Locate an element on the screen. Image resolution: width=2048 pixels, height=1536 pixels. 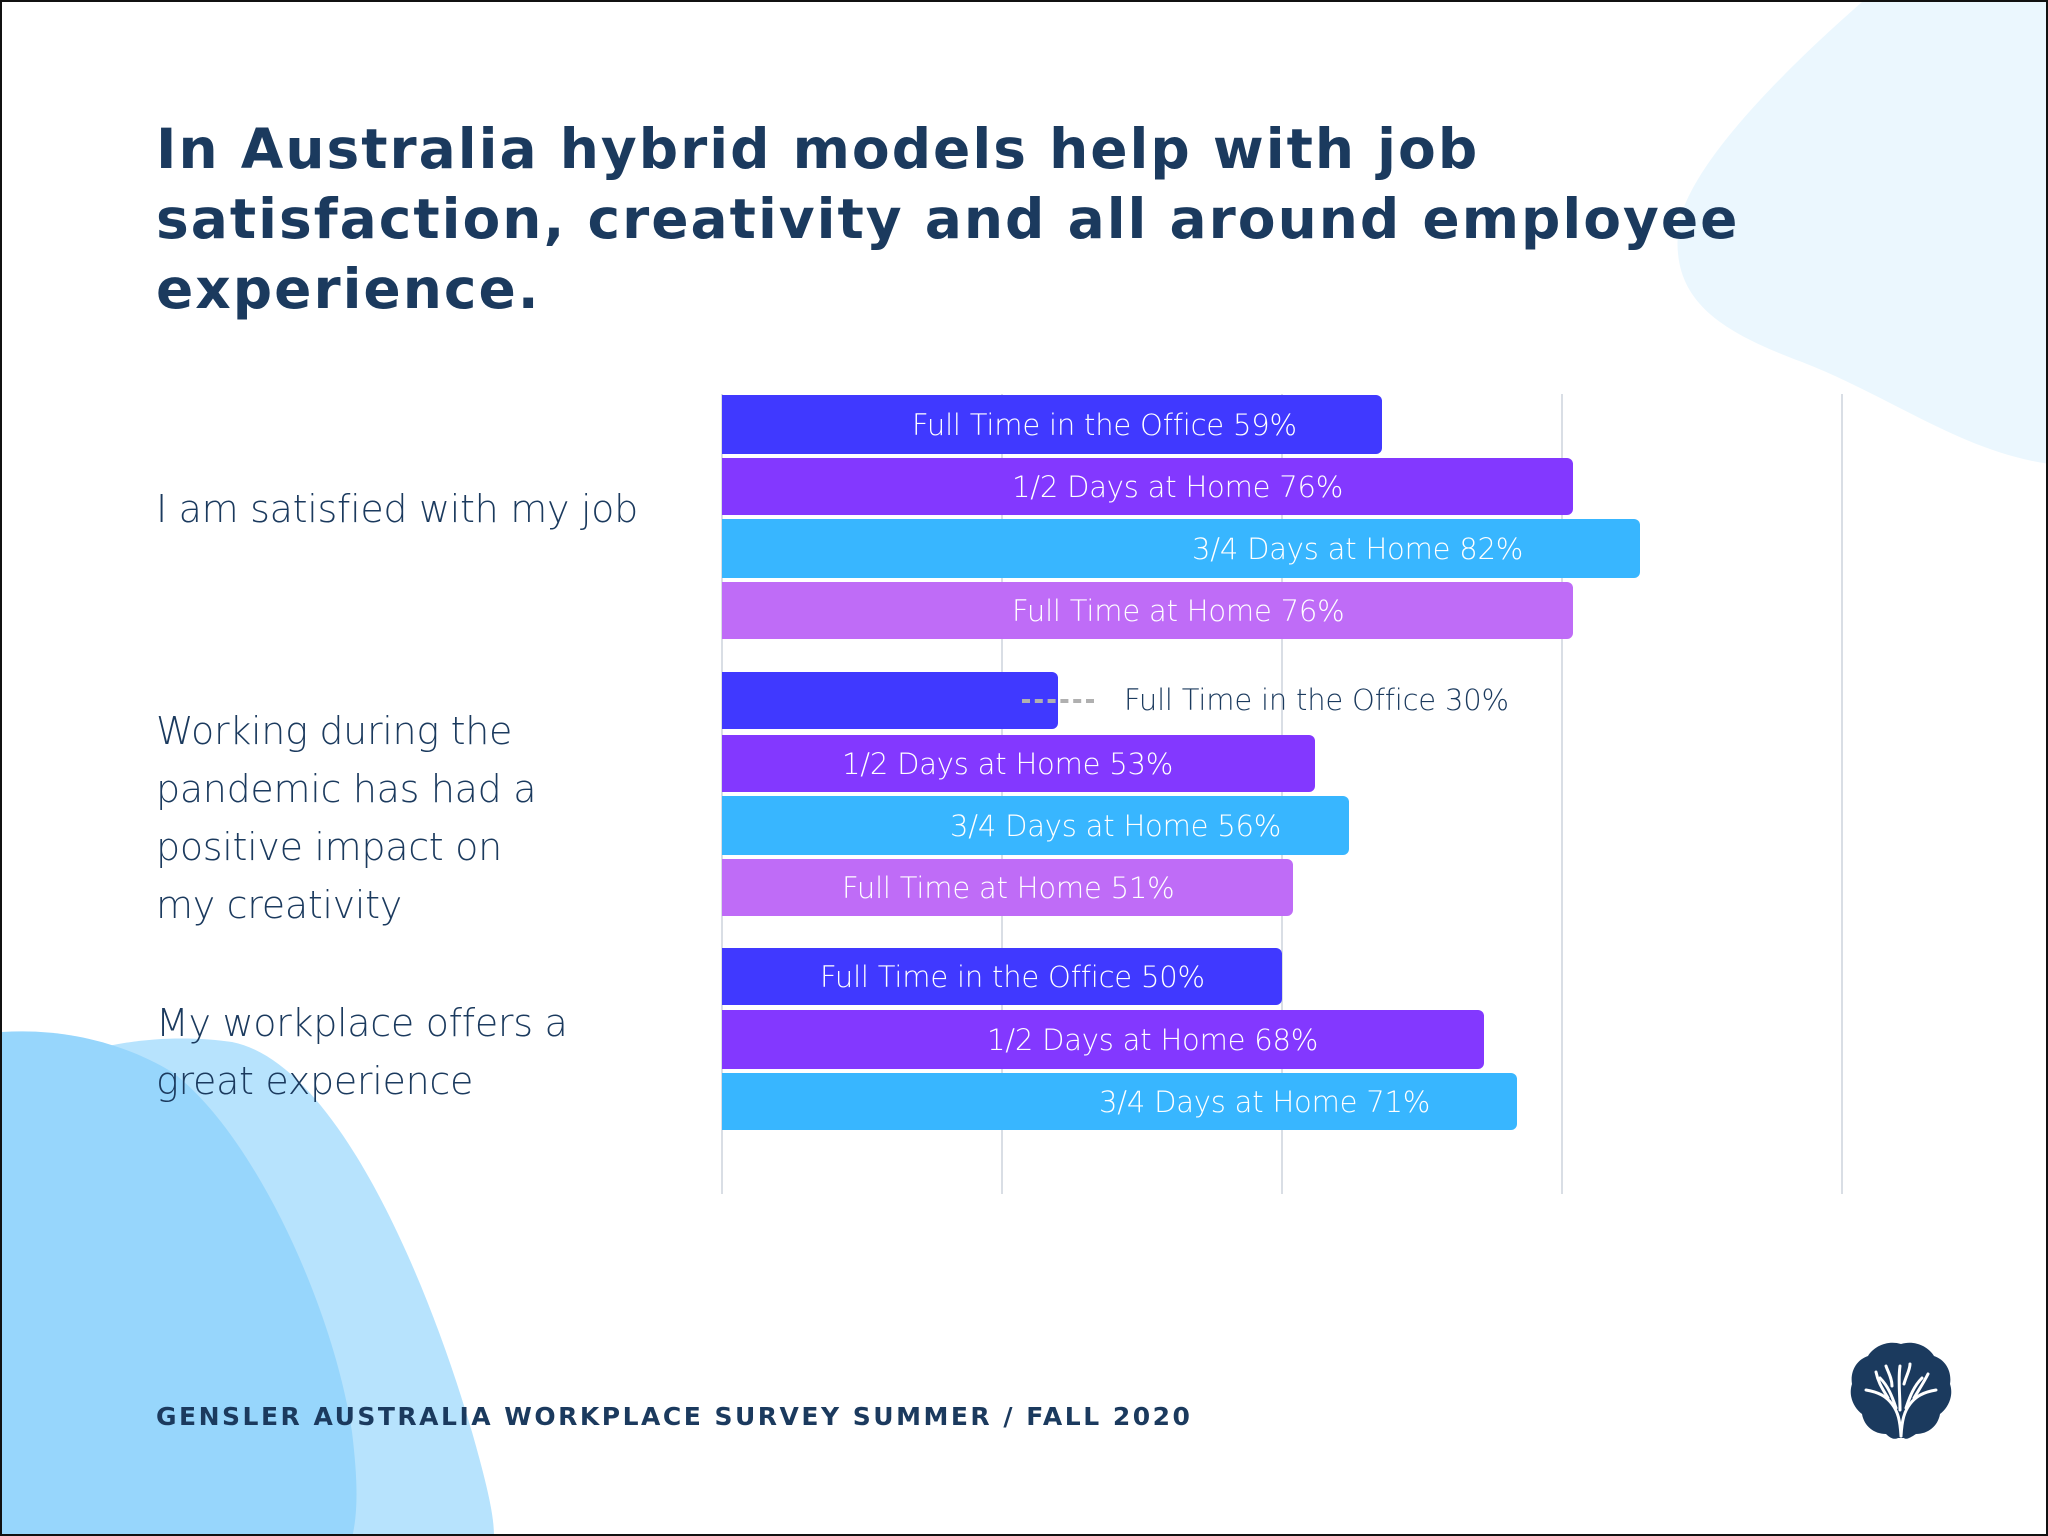
tree-logo-icon is located at coordinates (1901, 1390).